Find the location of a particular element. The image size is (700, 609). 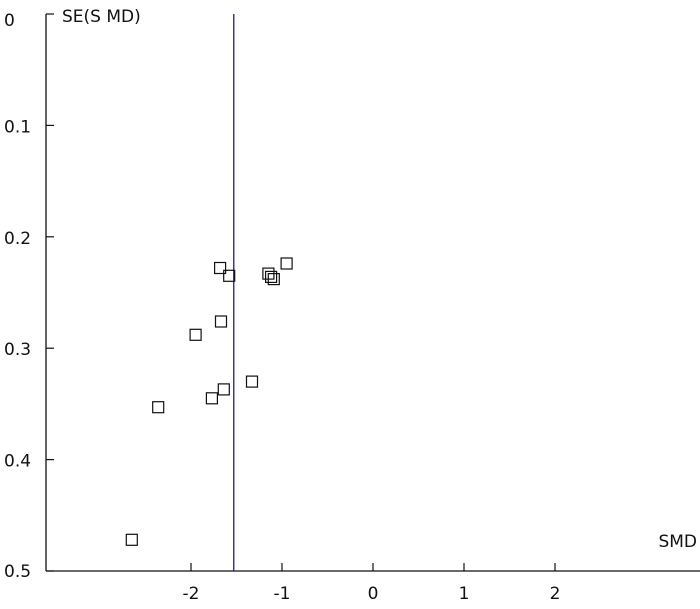

x-tick-label-4: 2 is located at coordinates (555, 594).